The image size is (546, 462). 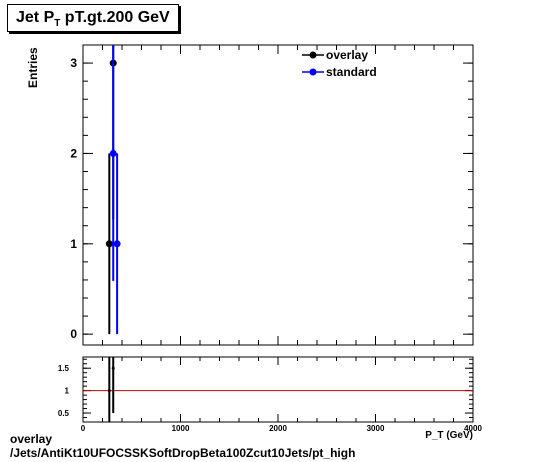 I want to click on x-tick-label: 2000, so click(x=278, y=428).